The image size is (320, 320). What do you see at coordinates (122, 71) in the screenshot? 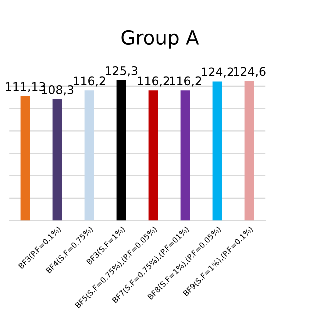
I see `data-label: 125,3` at bounding box center [122, 71].